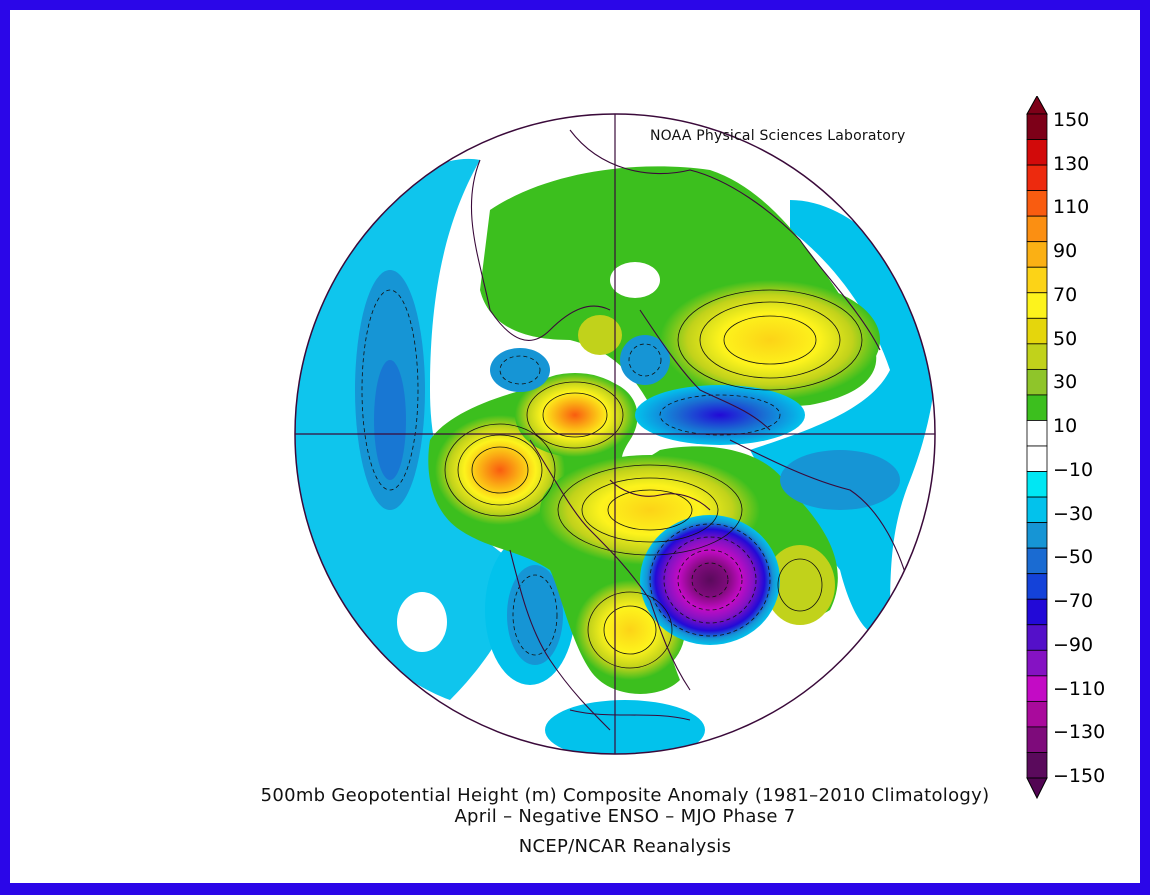 This screenshot has height=895, width=1150. Describe the element at coordinates (1073, 469) in the screenshot. I see `colorbar-label: −10` at that location.